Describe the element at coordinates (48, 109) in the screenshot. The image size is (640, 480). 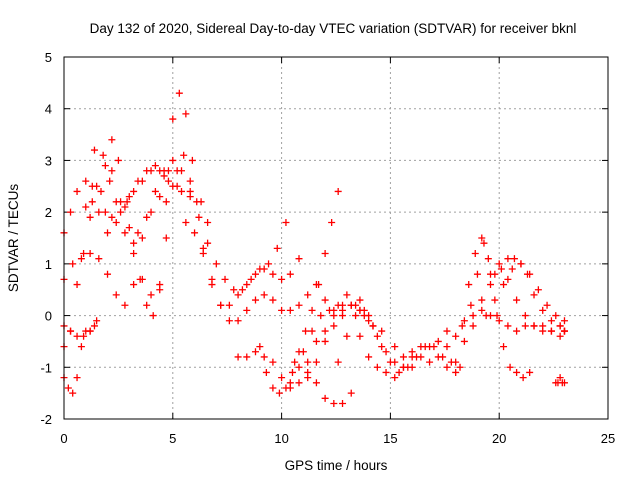
I see `y-tick-label: 4` at that location.